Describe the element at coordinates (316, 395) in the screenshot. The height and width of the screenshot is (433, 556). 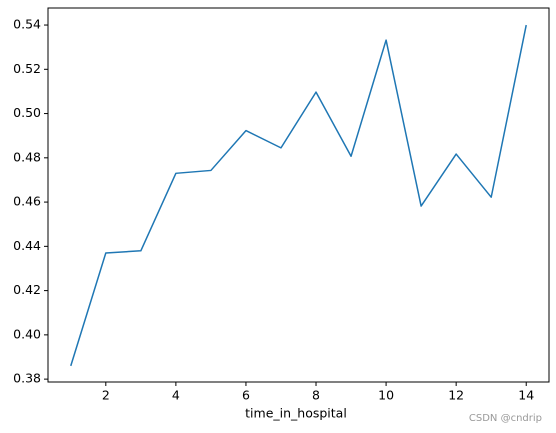
I see `x-tick-label: 8` at that location.